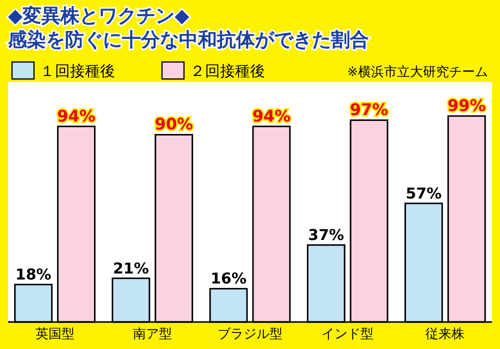 The width and height of the screenshot is (500, 349). Describe the element at coordinates (250, 334) in the screenshot. I see `x-tick-label: ブラジル型` at that location.